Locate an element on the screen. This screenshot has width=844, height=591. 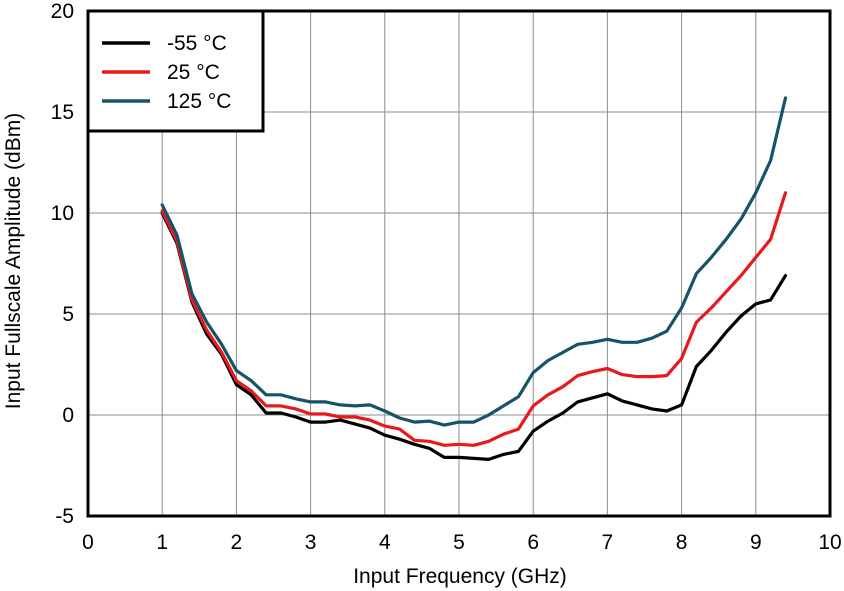
legend-entry-3: 125 °C is located at coordinates (199, 101).